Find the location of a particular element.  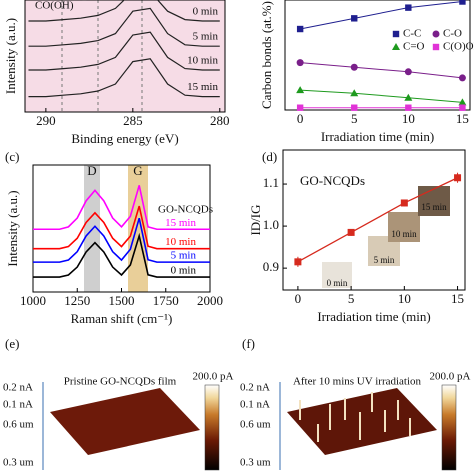

inset-label: 0 min is located at coordinates (337, 283).